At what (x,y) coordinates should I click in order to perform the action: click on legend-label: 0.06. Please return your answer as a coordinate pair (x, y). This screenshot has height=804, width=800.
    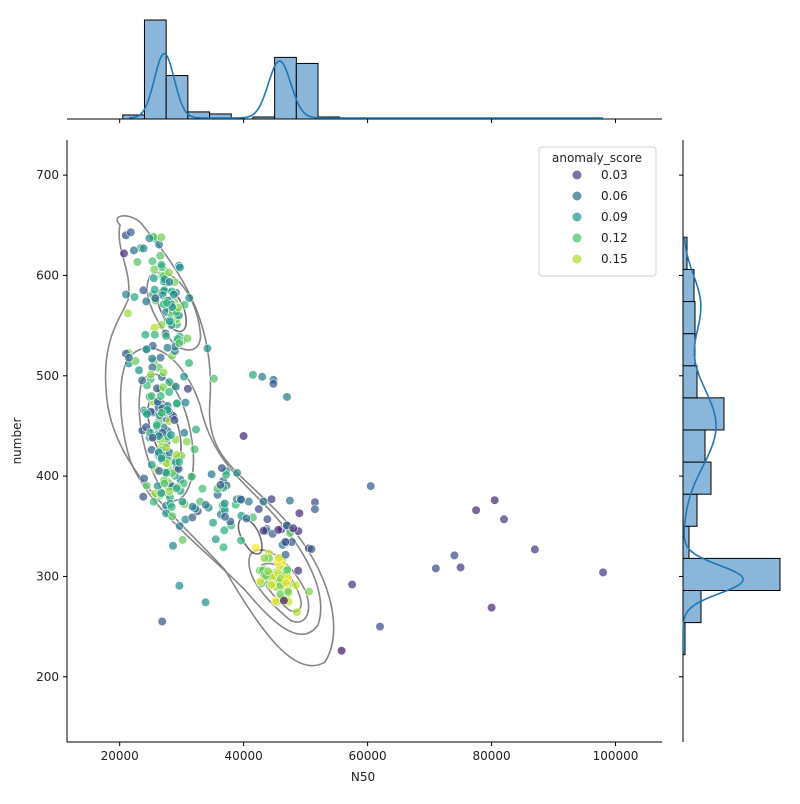
    Looking at the image, I should click on (614, 196).